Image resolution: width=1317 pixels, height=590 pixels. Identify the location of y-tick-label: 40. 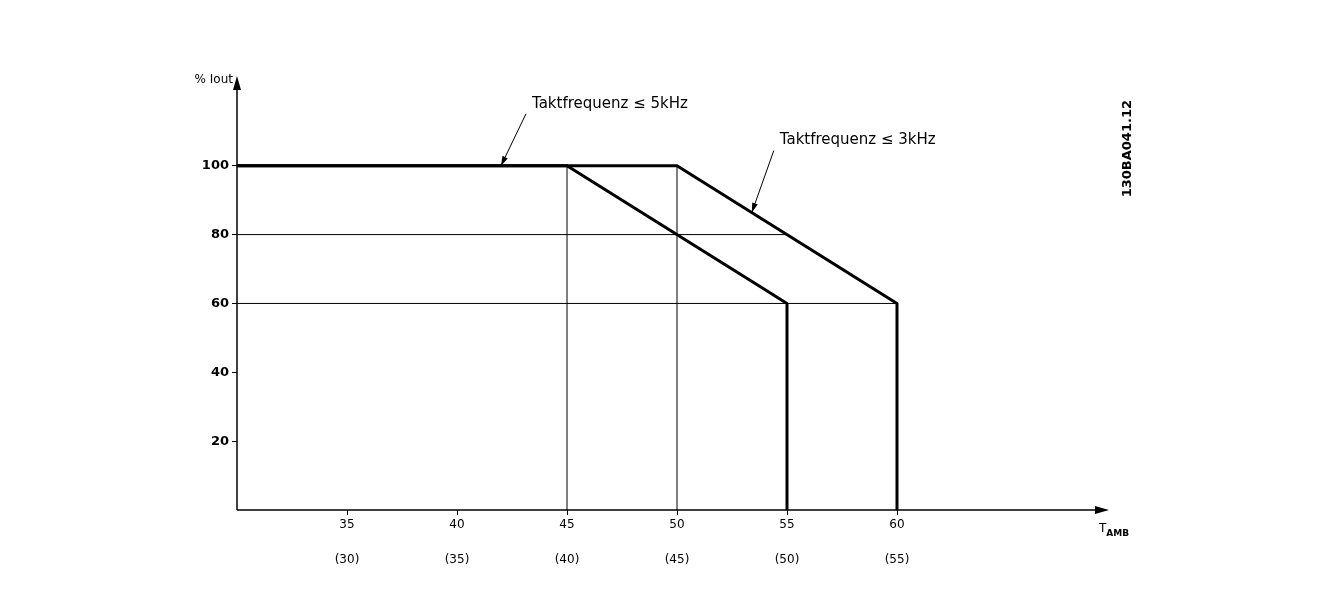
(219, 371).